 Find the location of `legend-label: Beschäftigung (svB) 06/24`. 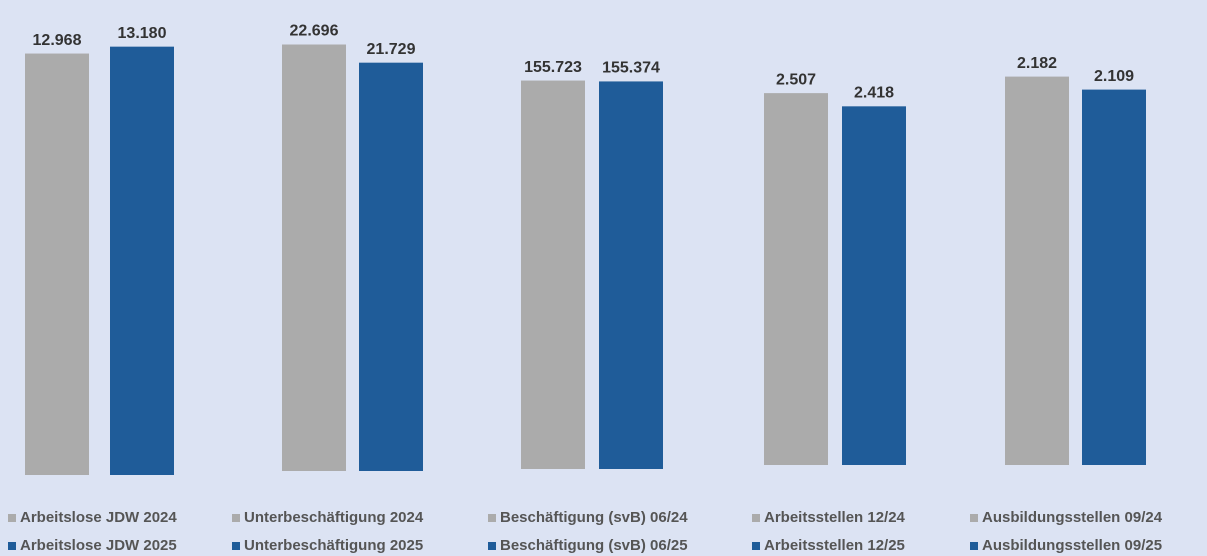

legend-label: Beschäftigung (svB) 06/24 is located at coordinates (594, 517).